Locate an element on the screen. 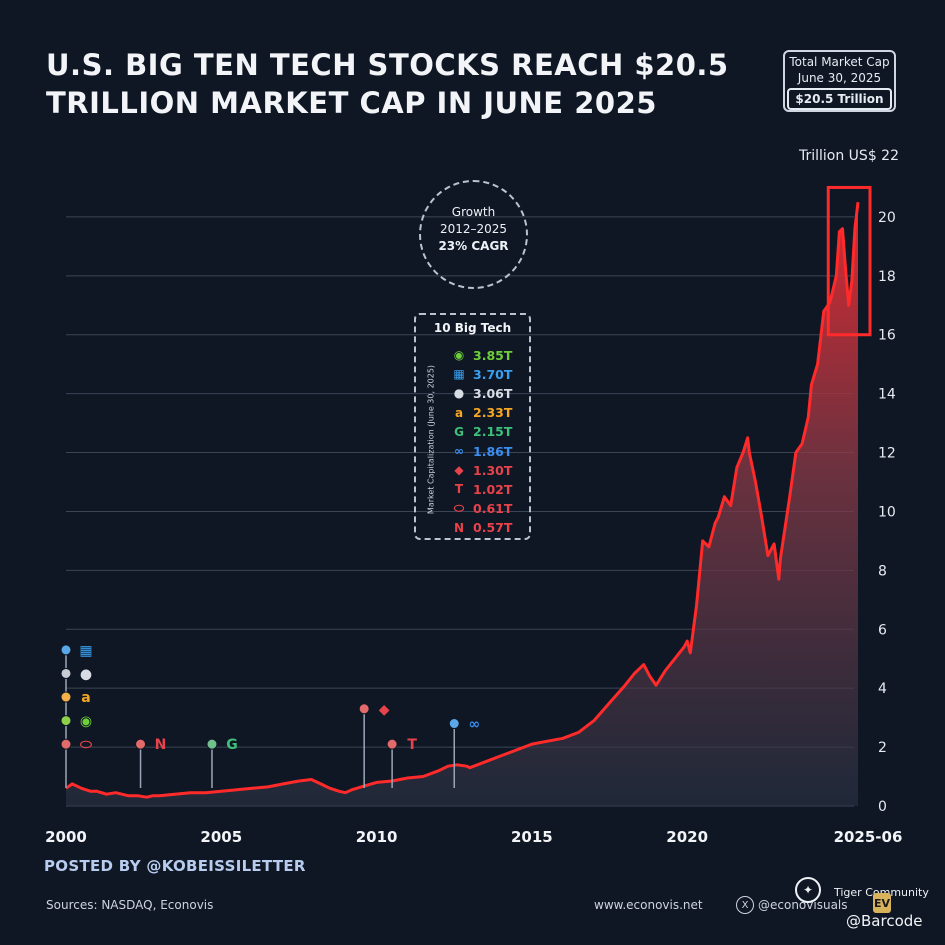 The height and width of the screenshot is (945, 945). x-tick-label-2020: 2020 is located at coordinates (687, 837).